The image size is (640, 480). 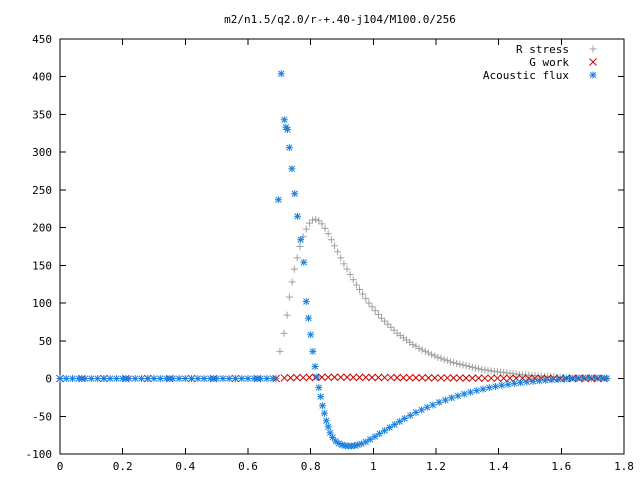 I want to click on y-tick-label: 250, so click(x=42, y=190).